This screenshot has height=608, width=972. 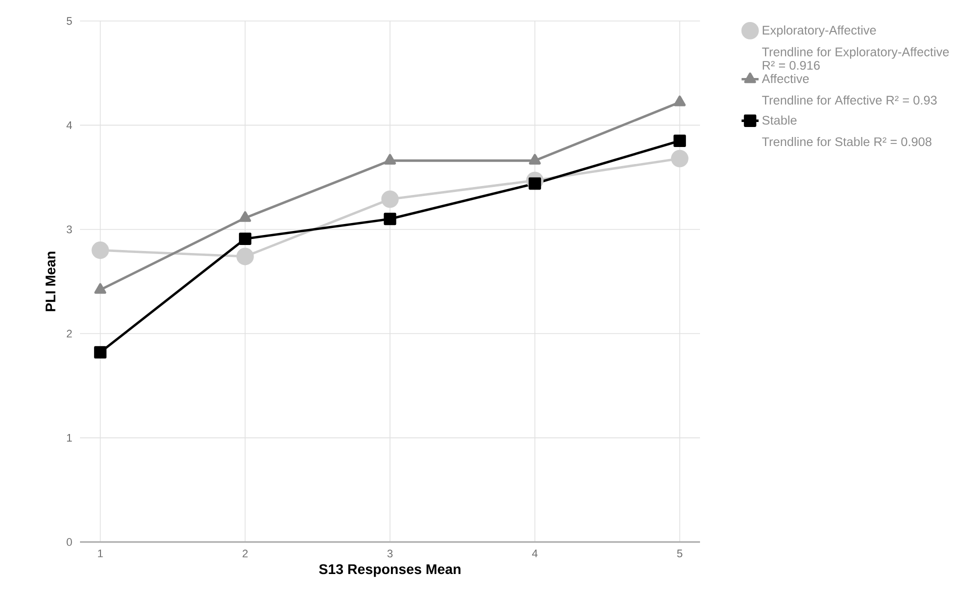 What do you see at coordinates (779, 120) in the screenshot?
I see `legend-label: Stable` at bounding box center [779, 120].